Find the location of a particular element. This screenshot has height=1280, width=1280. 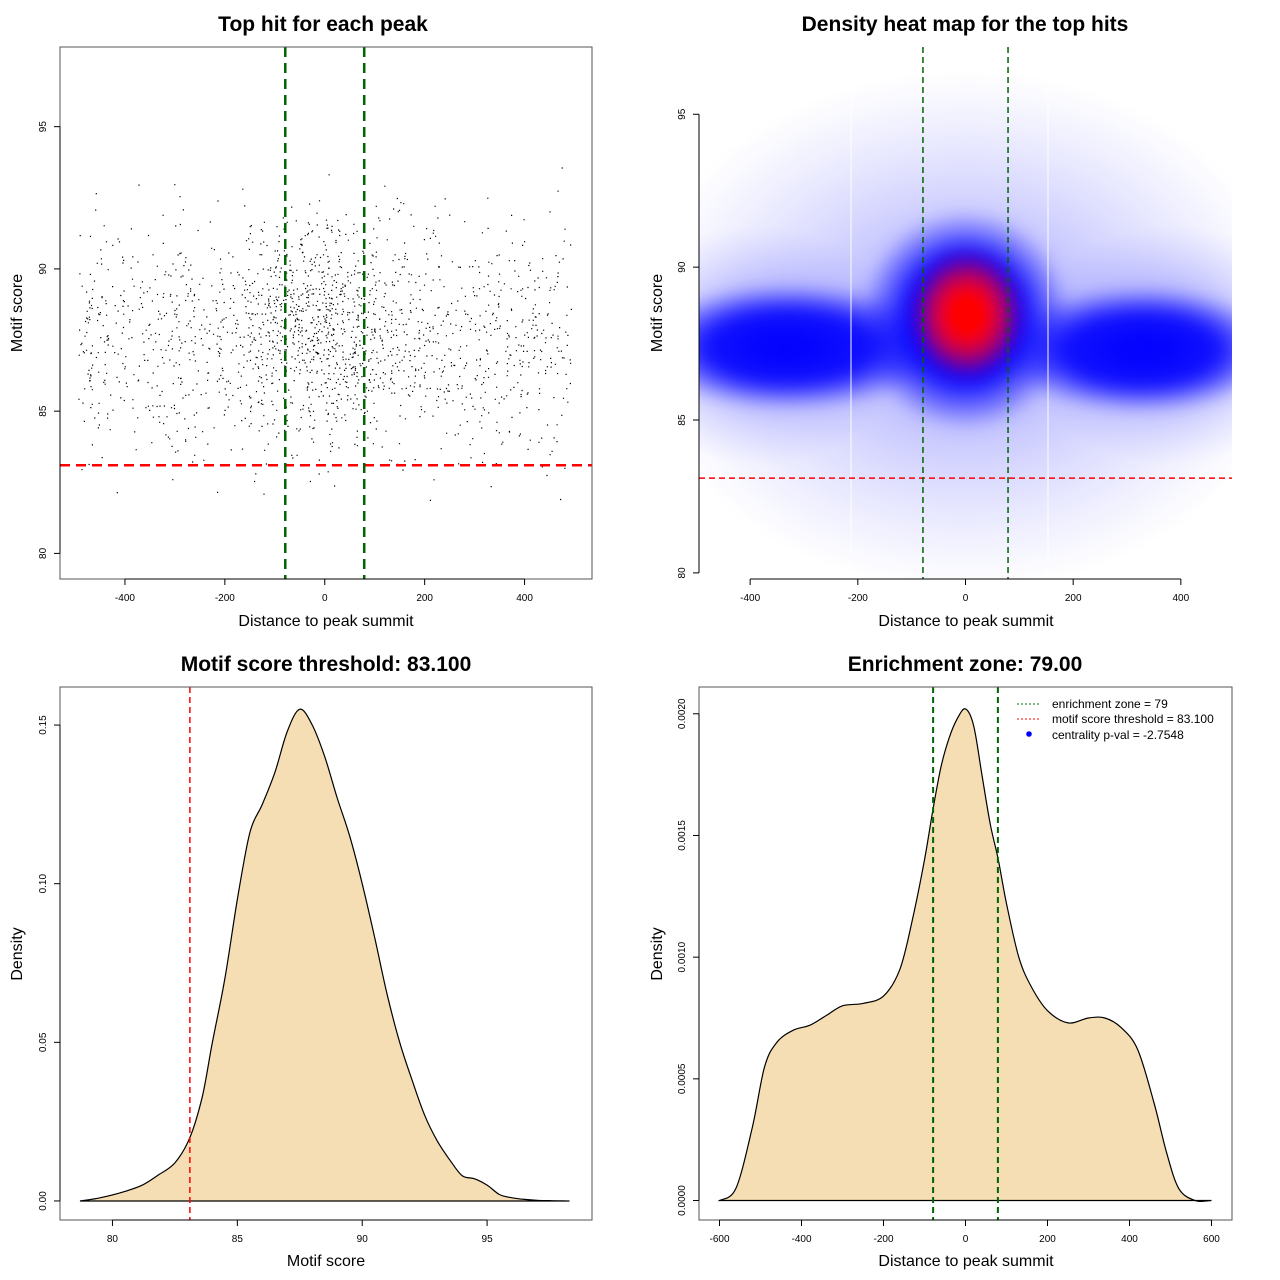

legend-label-zone: enrichment zone = 79 is located at coordinates (1110, 704).